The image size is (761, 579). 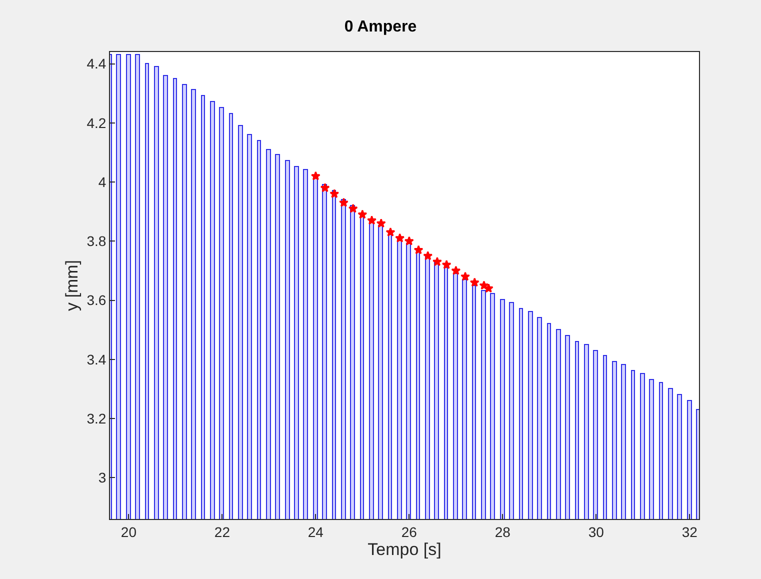 What do you see at coordinates (96, 359) in the screenshot?
I see `y-tick-label: 3.4` at bounding box center [96, 359].